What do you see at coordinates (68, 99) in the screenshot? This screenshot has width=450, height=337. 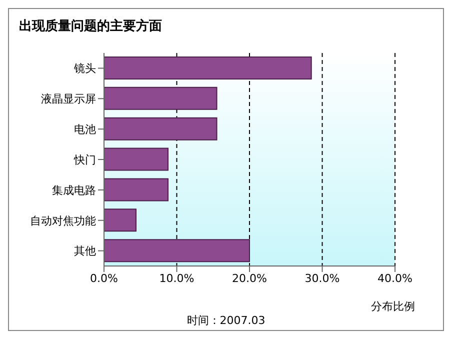 I see `y-tick-label: 液晶显示屏` at bounding box center [68, 99].